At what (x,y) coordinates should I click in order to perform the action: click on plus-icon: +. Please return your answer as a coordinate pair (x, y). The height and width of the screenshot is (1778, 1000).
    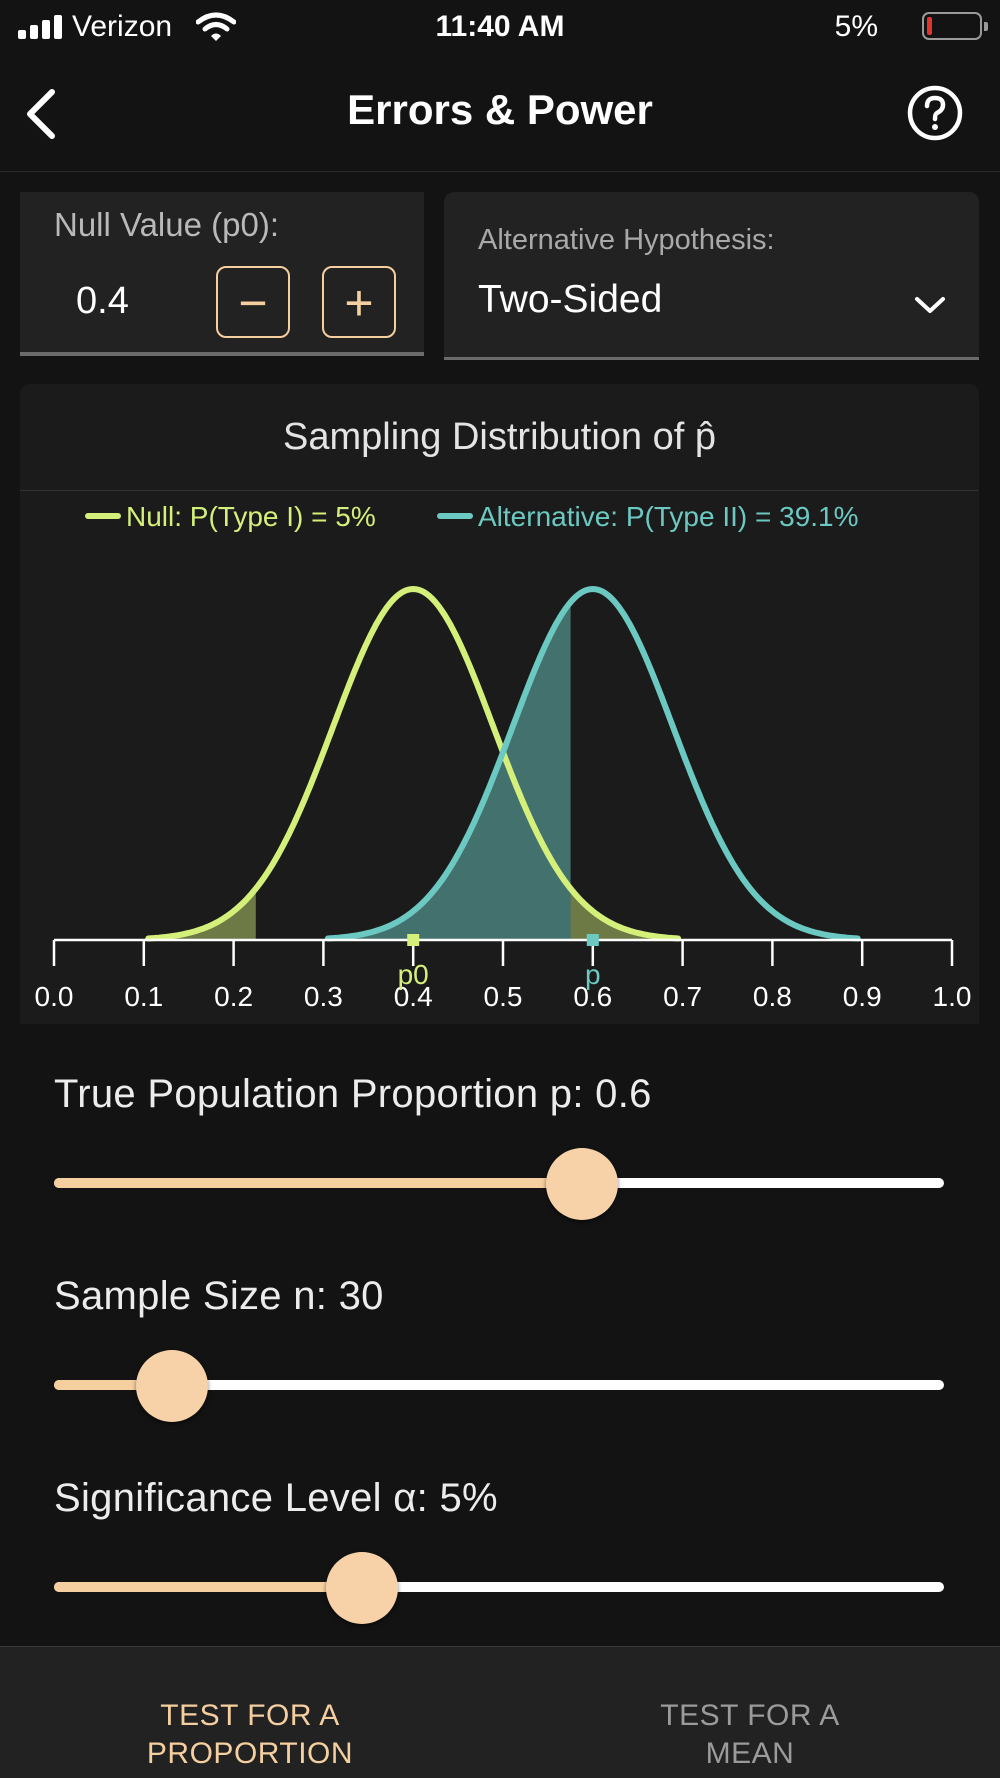
    Looking at the image, I should click on (359, 303).